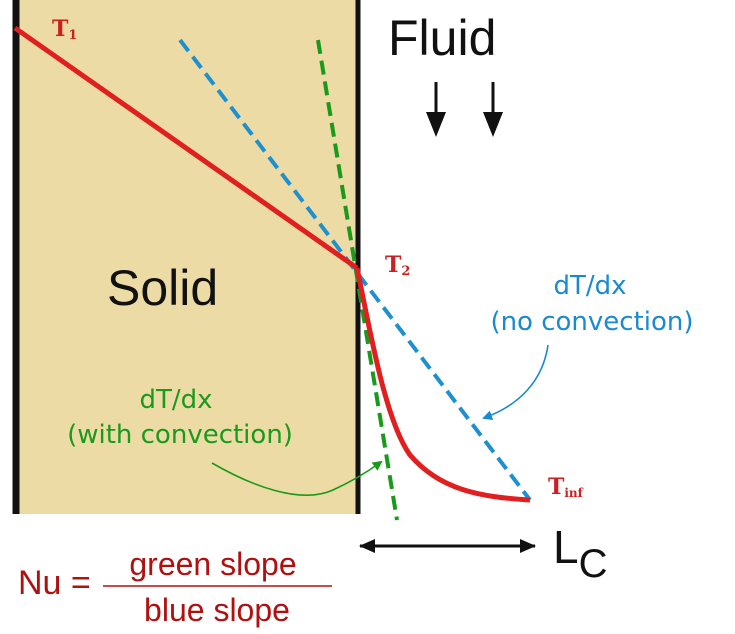 The image size is (735, 634). Describe the element at coordinates (217, 610) in the screenshot. I see `formula-denominator: blue slope` at that location.